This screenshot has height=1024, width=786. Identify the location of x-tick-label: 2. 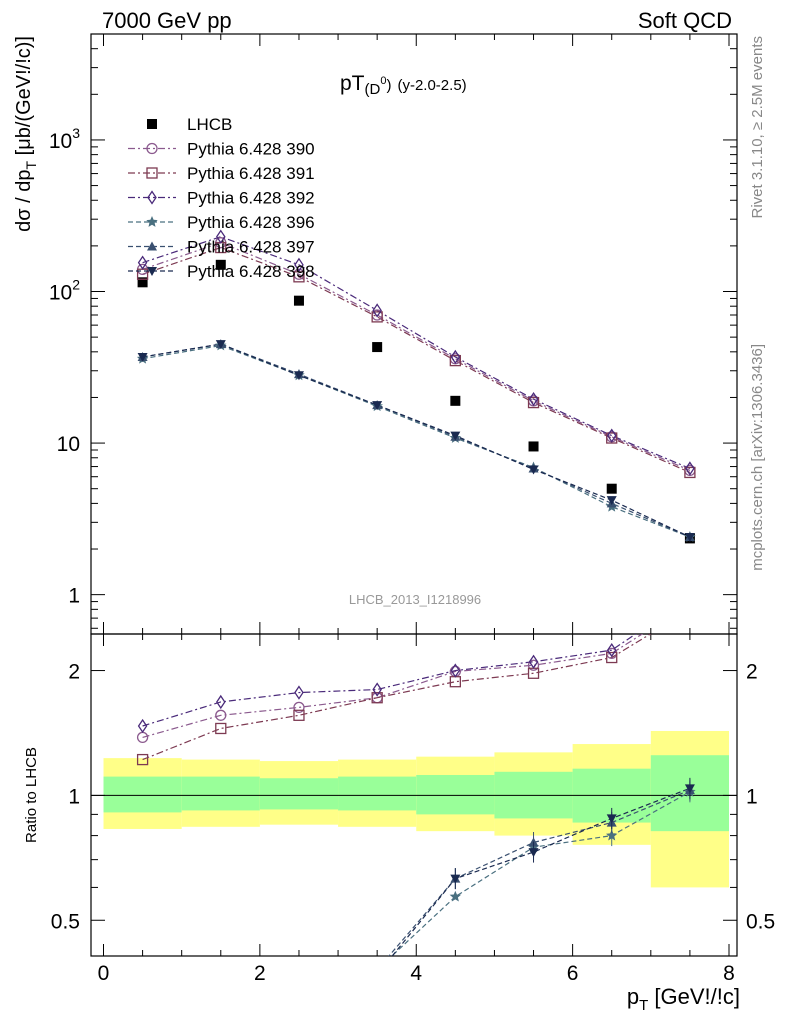
(260, 973).